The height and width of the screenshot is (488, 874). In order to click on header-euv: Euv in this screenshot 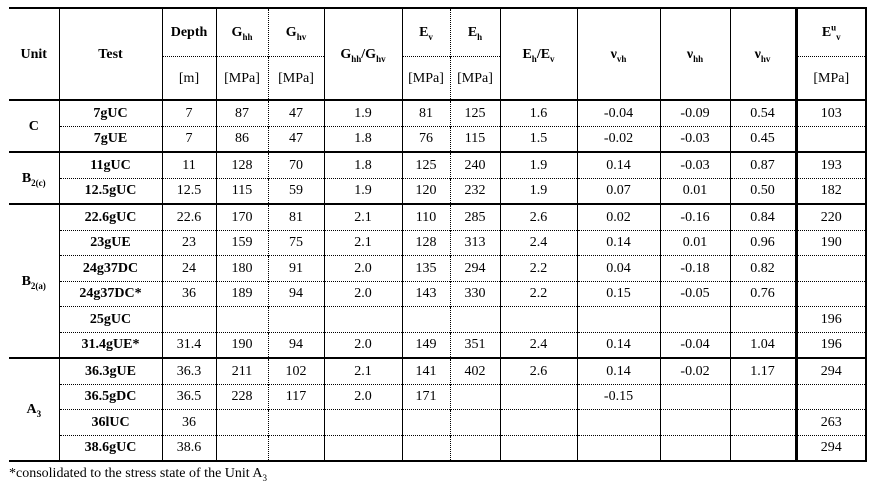, I will do `click(830, 32)`.